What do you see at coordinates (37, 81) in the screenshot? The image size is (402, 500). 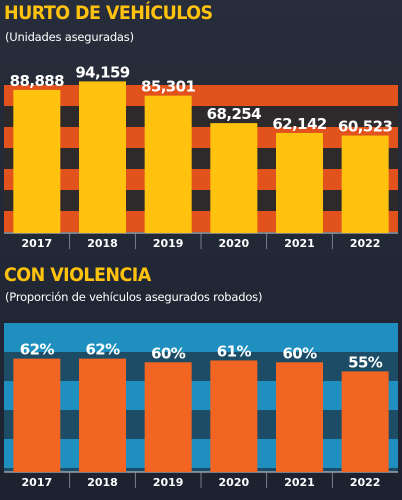 I see `chart1-value-label: 88,888` at bounding box center [37, 81].